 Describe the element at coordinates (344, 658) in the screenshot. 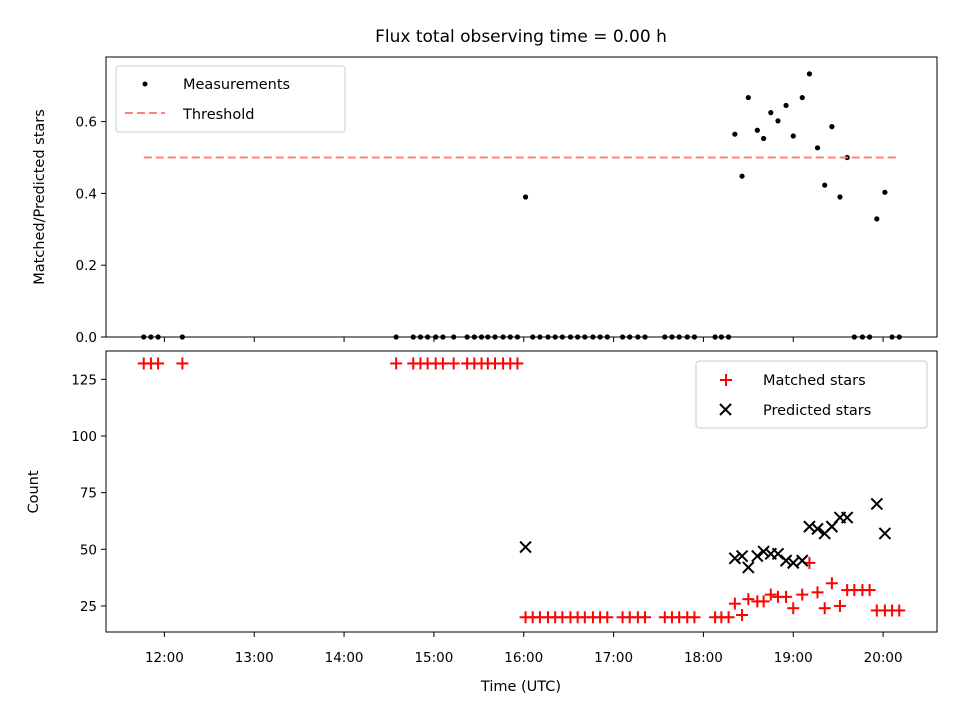

I see `x-tick-label: 14:00` at that location.